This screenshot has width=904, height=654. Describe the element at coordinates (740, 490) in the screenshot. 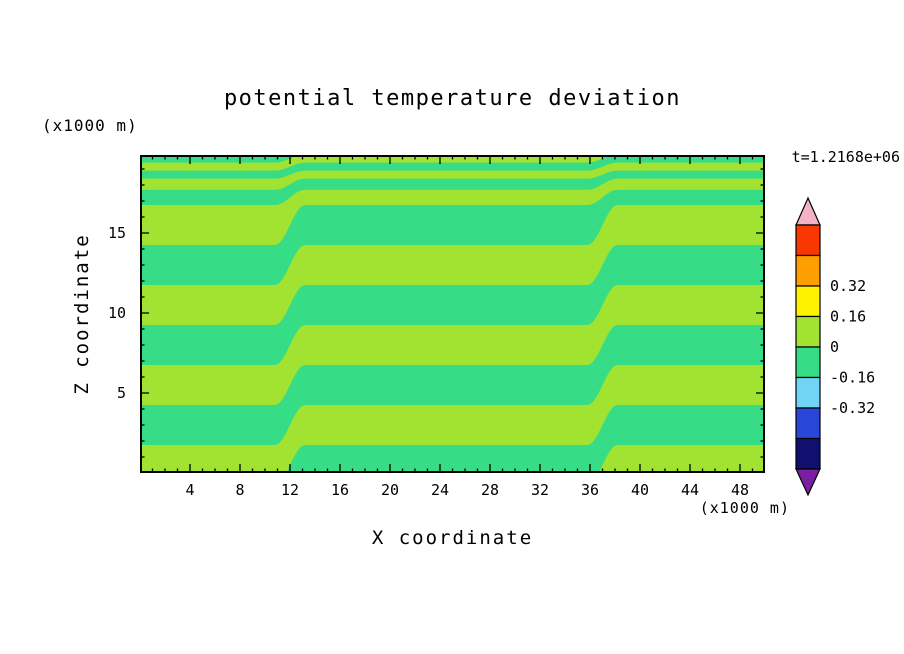

I see `x-tick-label: 48` at that location.